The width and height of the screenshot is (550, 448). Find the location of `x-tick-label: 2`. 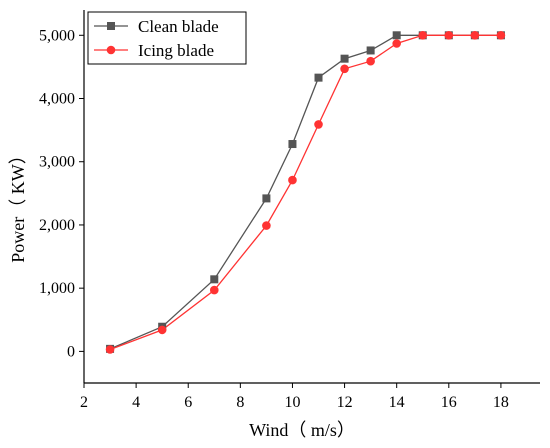

x-tick-label: 2 is located at coordinates (84, 402).